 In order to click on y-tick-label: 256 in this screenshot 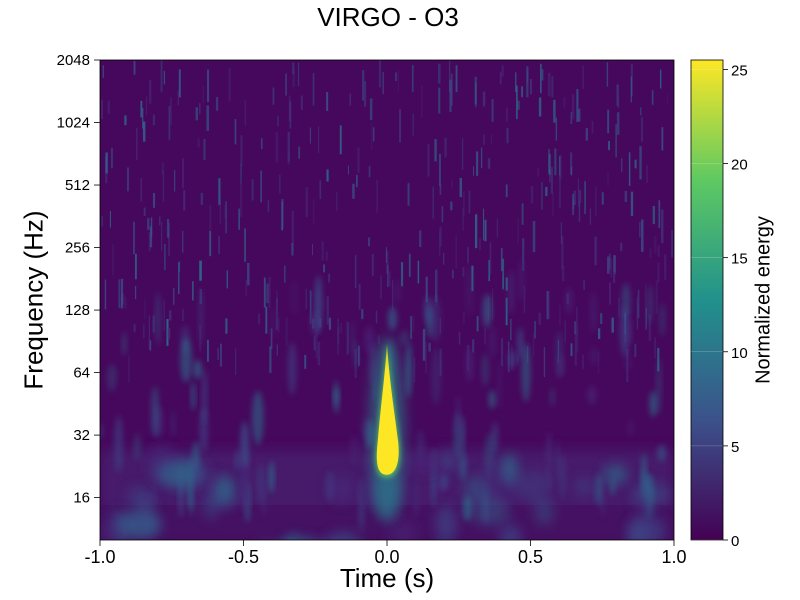, I will do `click(77, 248)`.